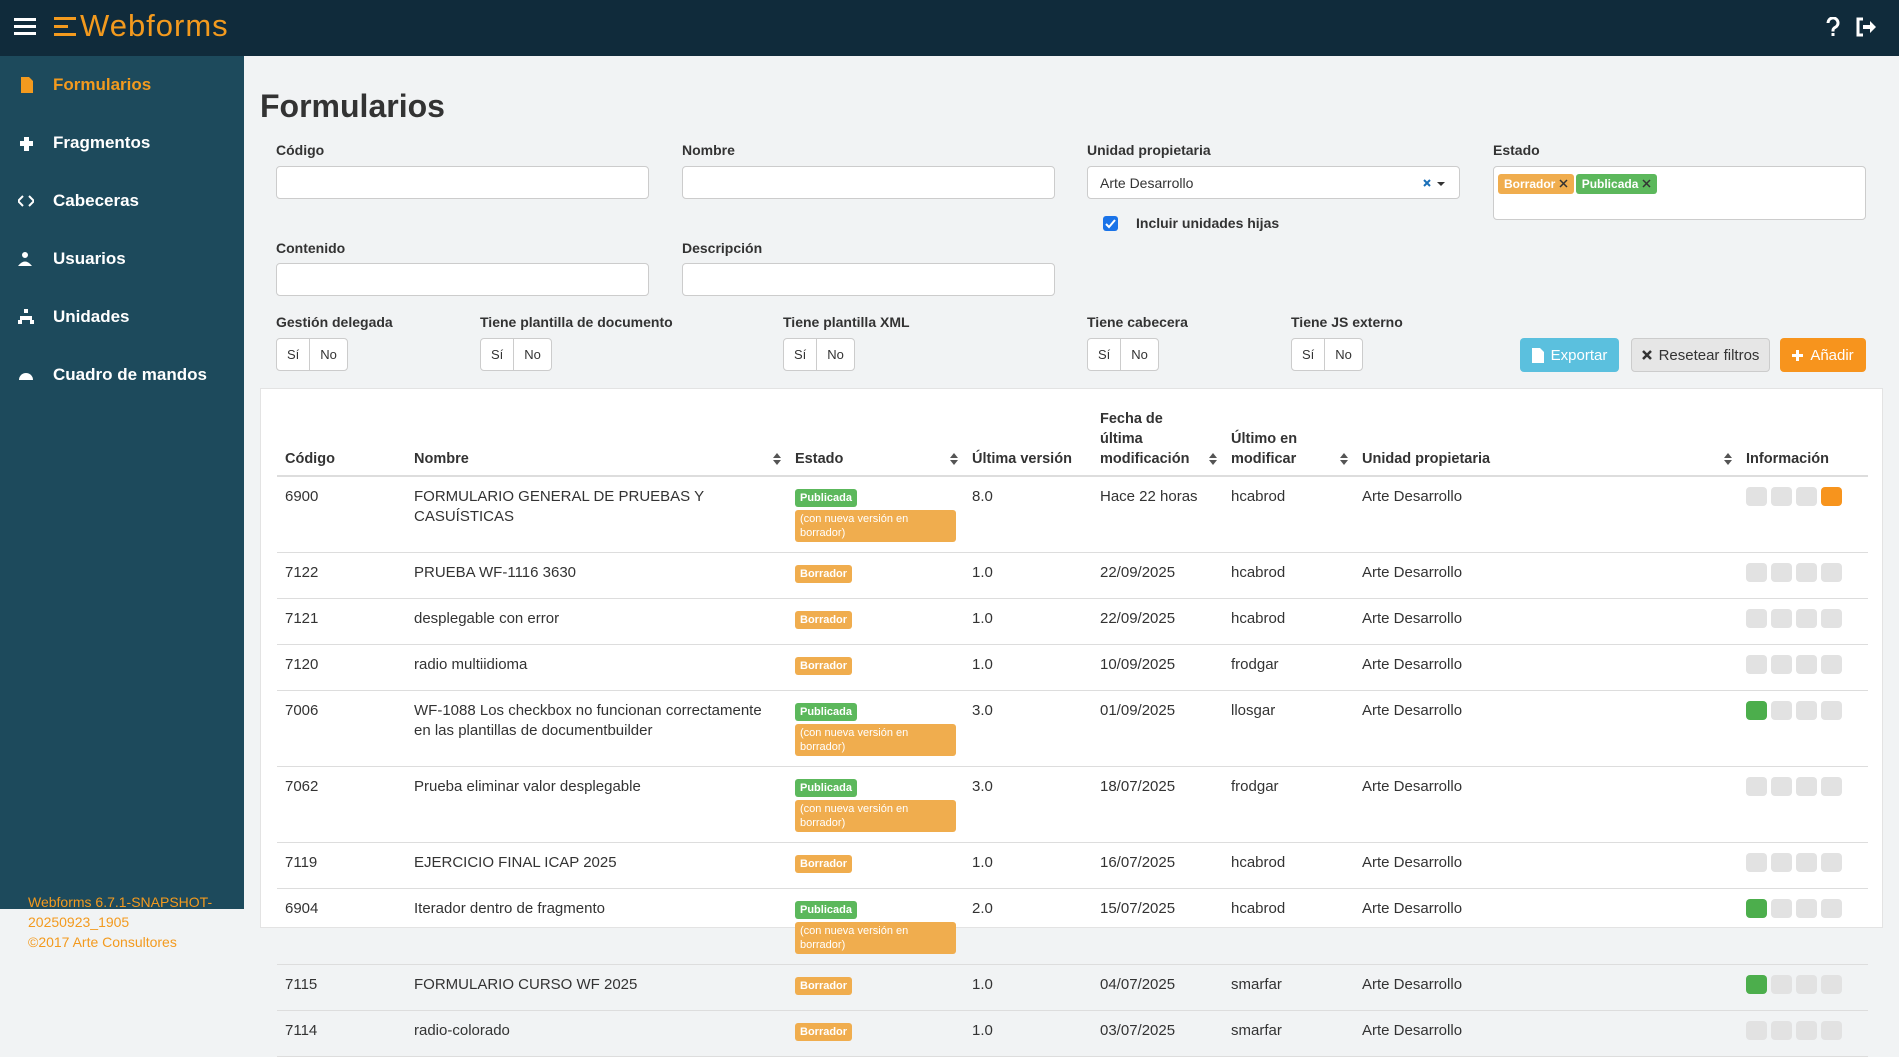 The image size is (1899, 1057). Describe the element at coordinates (1288, 621) in the screenshot. I see `cell: hcabrod` at that location.